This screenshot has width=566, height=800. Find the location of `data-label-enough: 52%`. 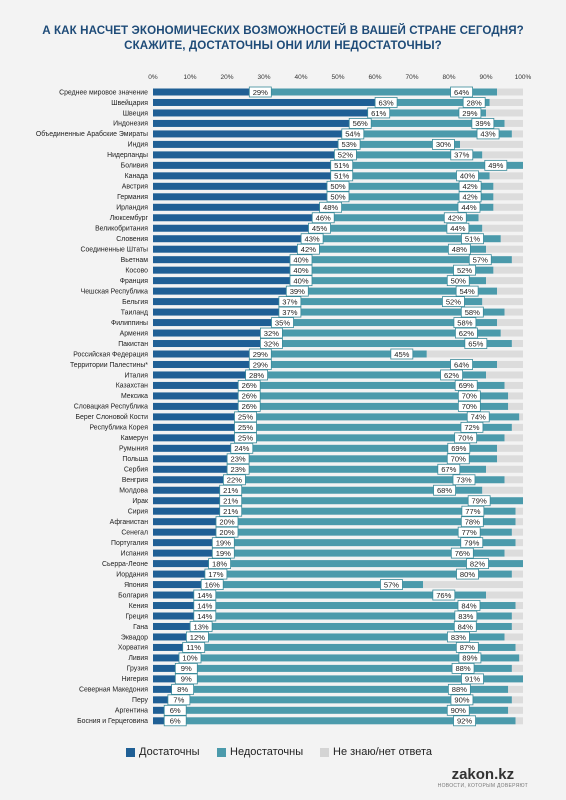

data-label-enough: 52% is located at coordinates (345, 155).